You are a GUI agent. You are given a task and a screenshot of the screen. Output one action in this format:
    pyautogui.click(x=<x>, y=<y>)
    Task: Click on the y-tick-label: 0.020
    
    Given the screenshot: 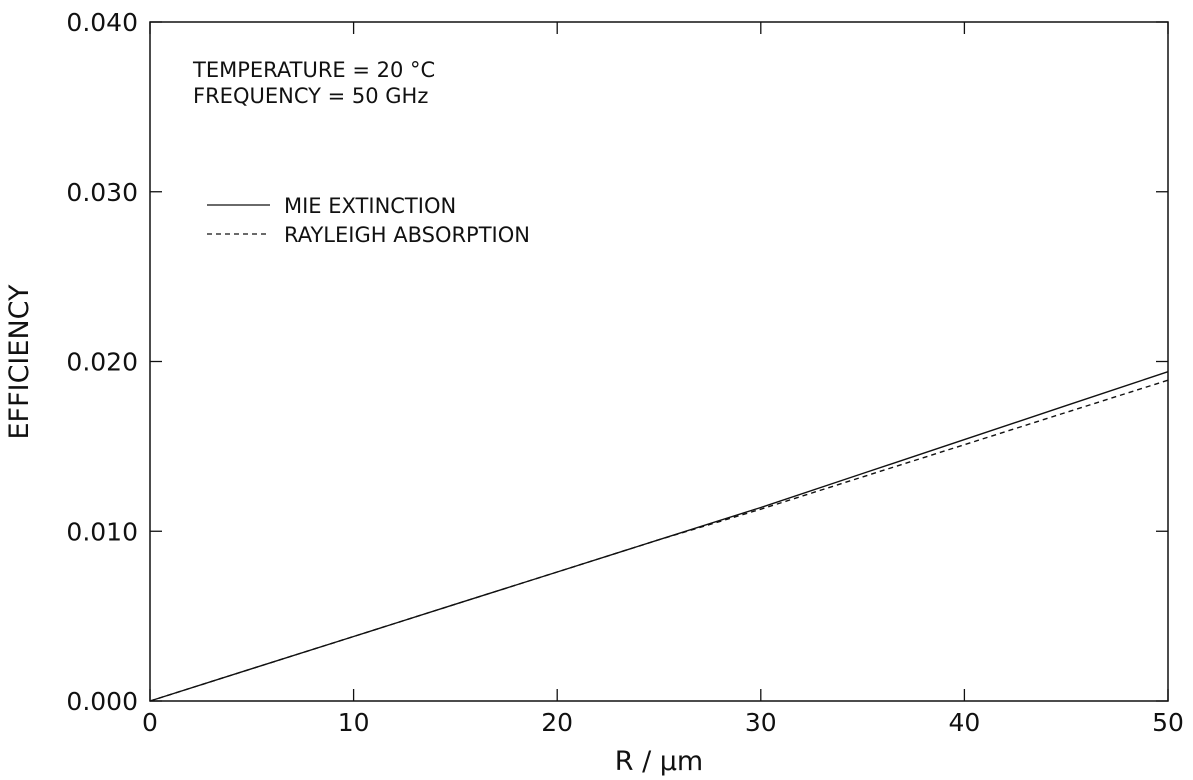 What is the action you would take?
    pyautogui.click(x=102, y=362)
    